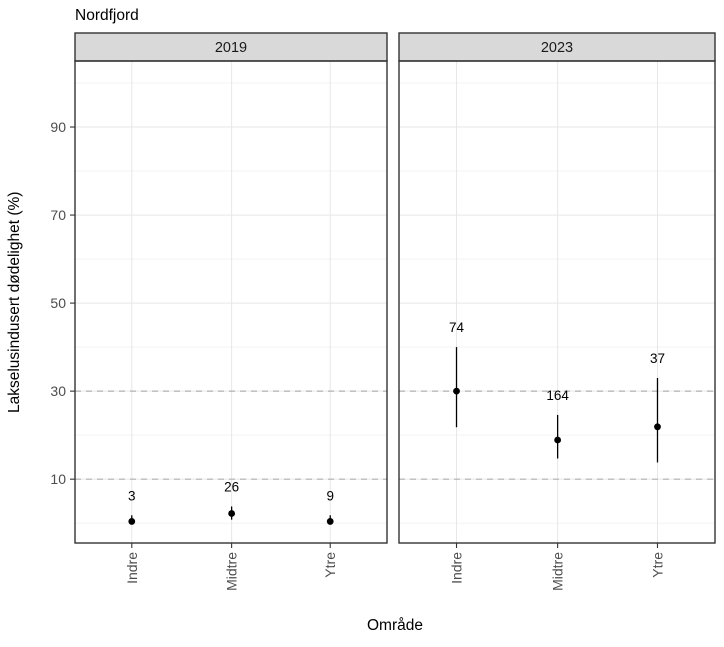 The width and height of the screenshot is (724, 647). What do you see at coordinates (231, 486) in the screenshot?
I see `count-label: 26` at bounding box center [231, 486].